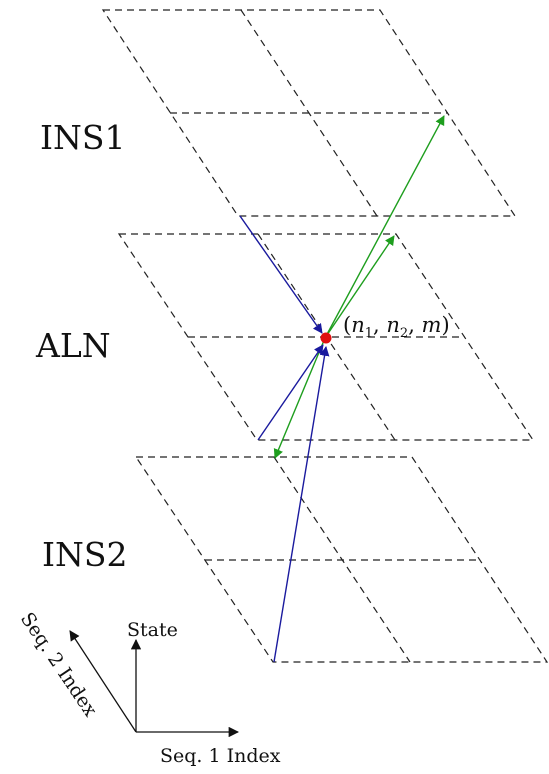  Describe the element at coordinates (220, 756) in the screenshot. I see `seq1-axis-label: Seq. 1 Index` at that location.